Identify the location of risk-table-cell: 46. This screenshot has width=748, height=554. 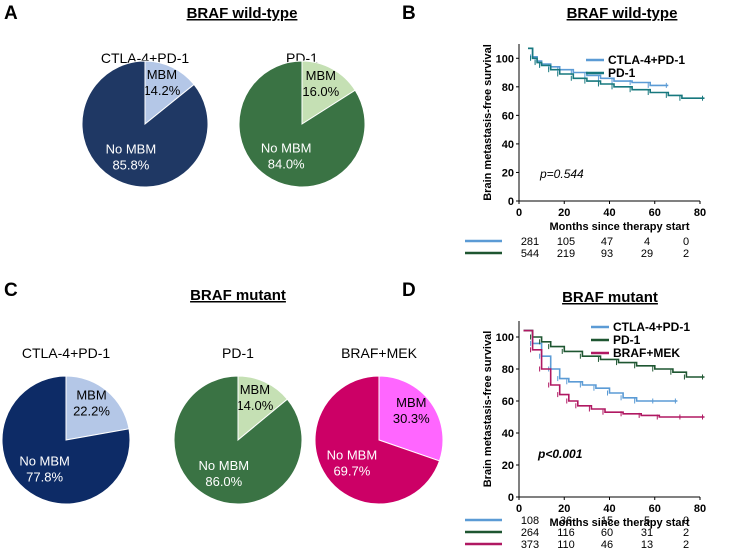
(607, 545).